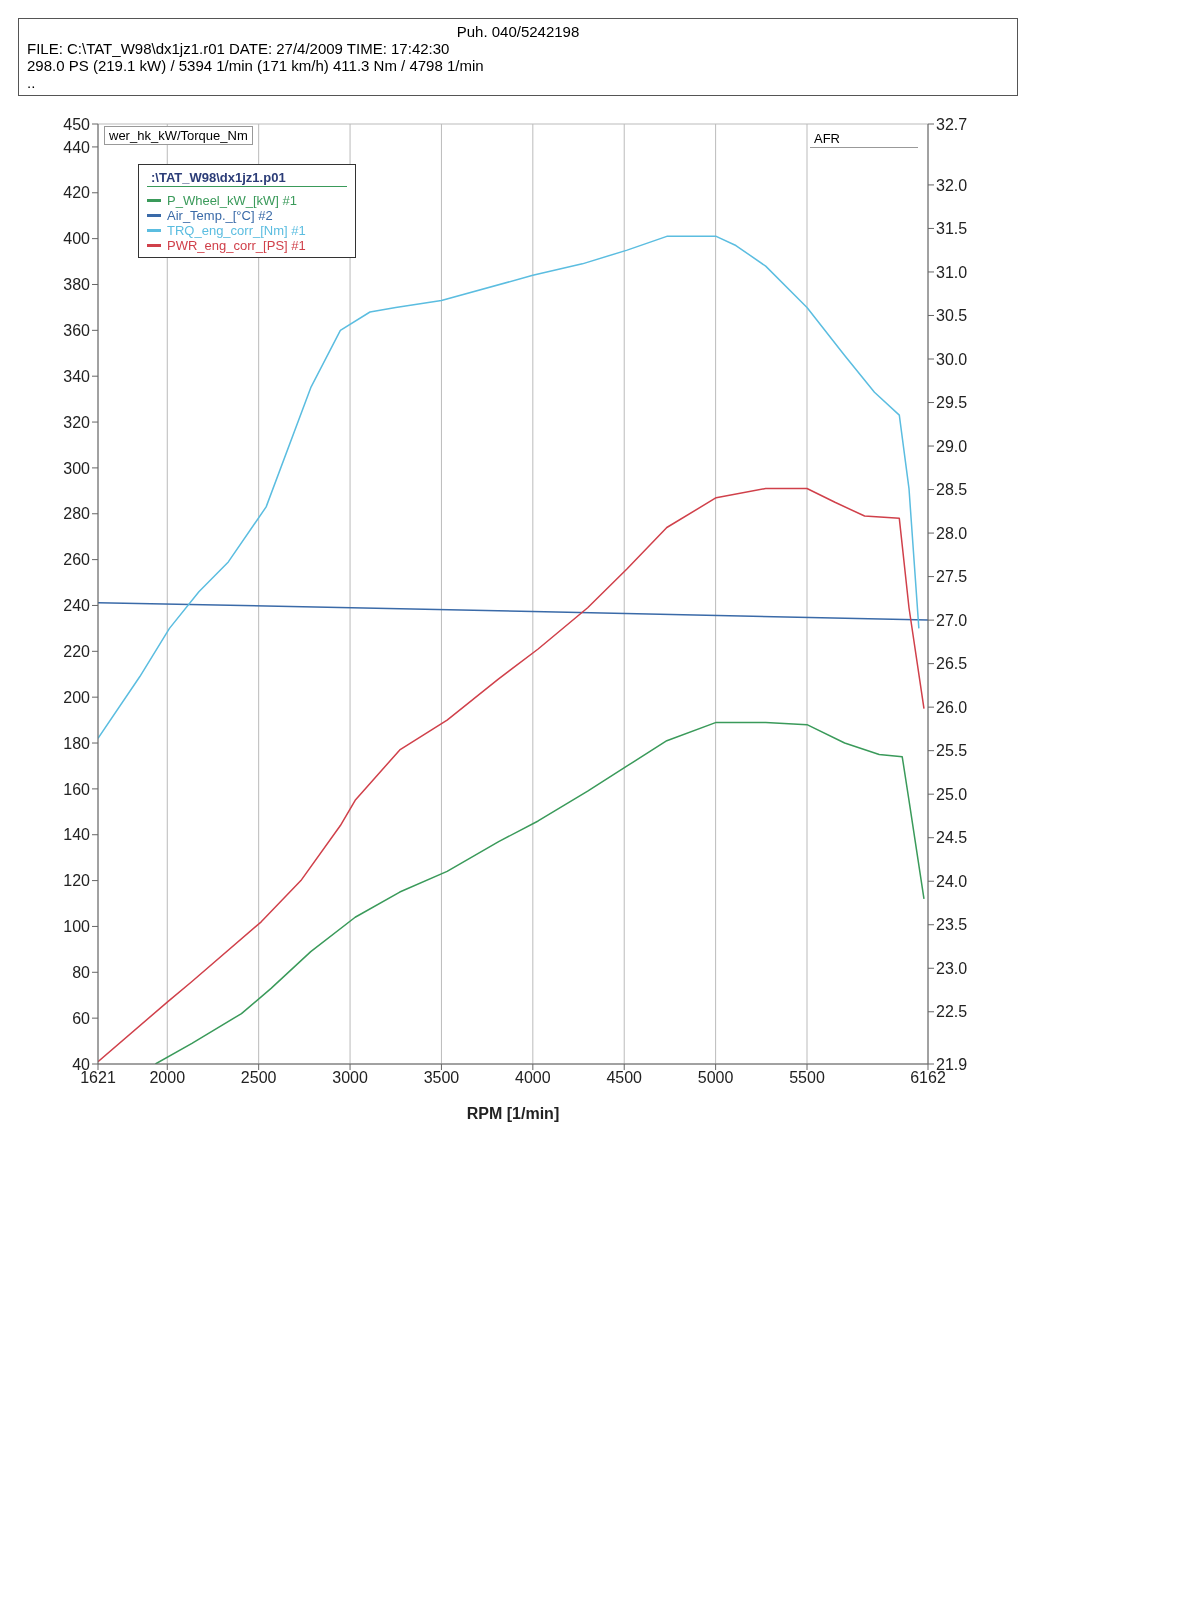 This screenshot has height=1600, width=1200. I want to click on y2-tick-label: 31.0, so click(952, 272).